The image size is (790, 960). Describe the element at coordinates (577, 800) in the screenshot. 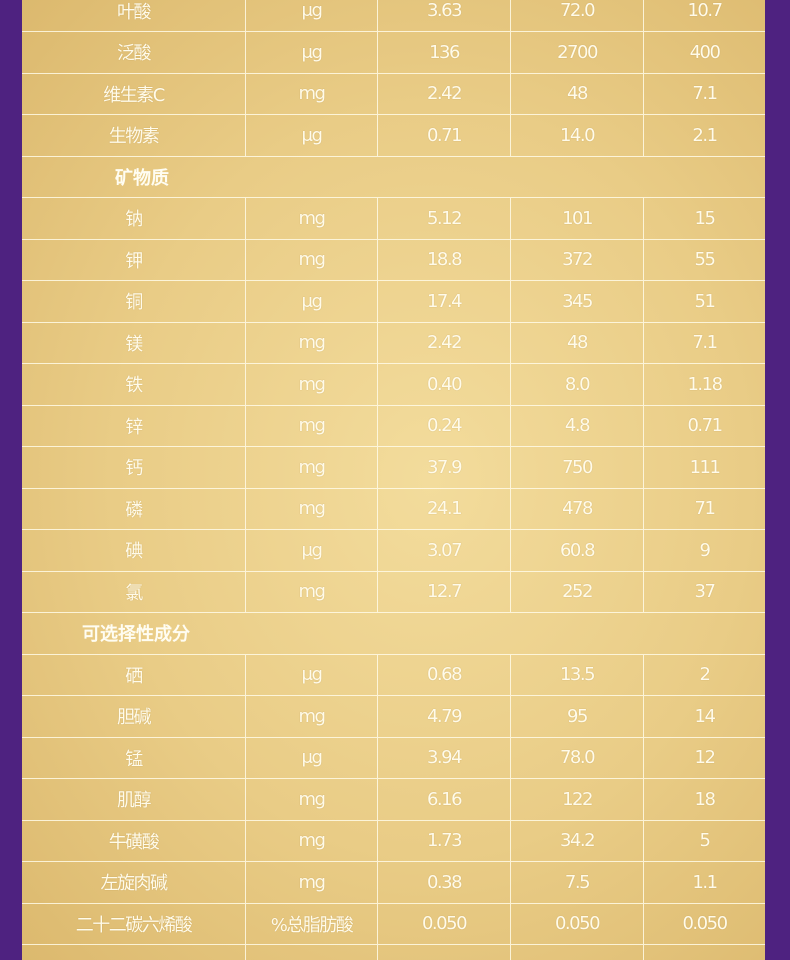

I see `table-cell: 122` at that location.